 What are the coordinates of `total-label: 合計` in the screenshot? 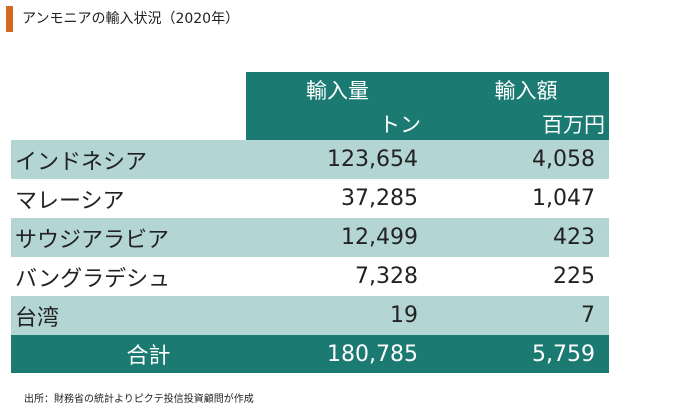 It's located at (128, 354).